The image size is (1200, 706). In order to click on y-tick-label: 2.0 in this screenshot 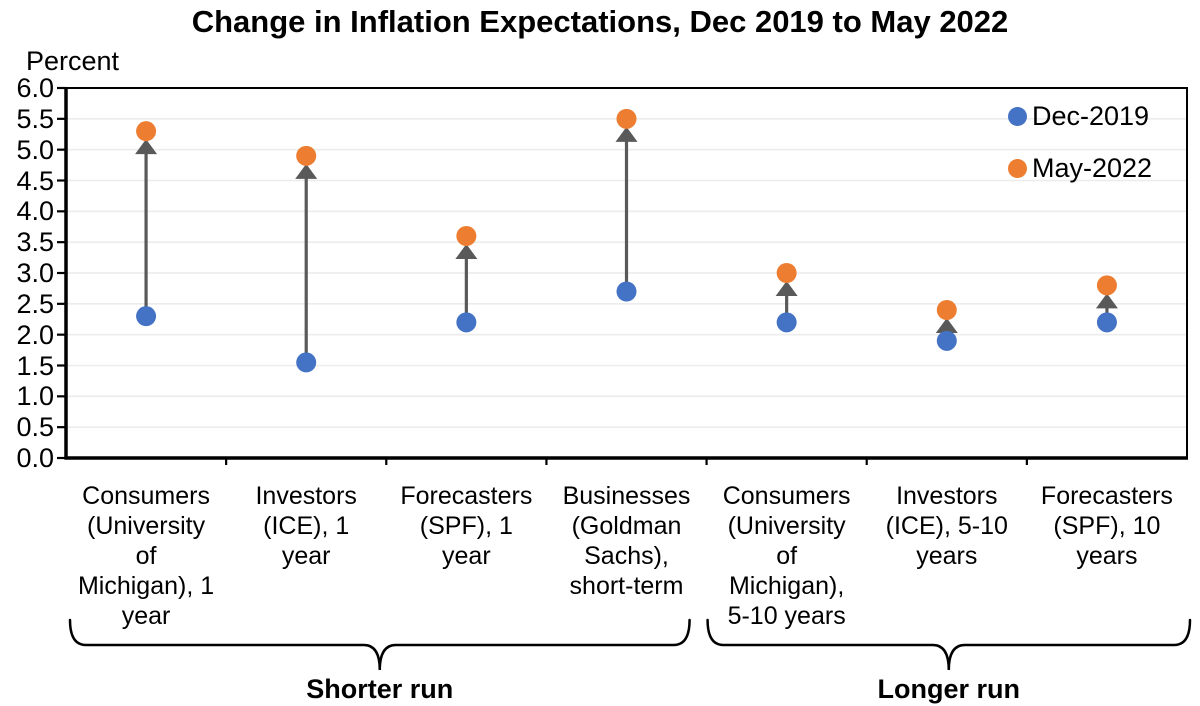, I will do `click(35, 334)`.